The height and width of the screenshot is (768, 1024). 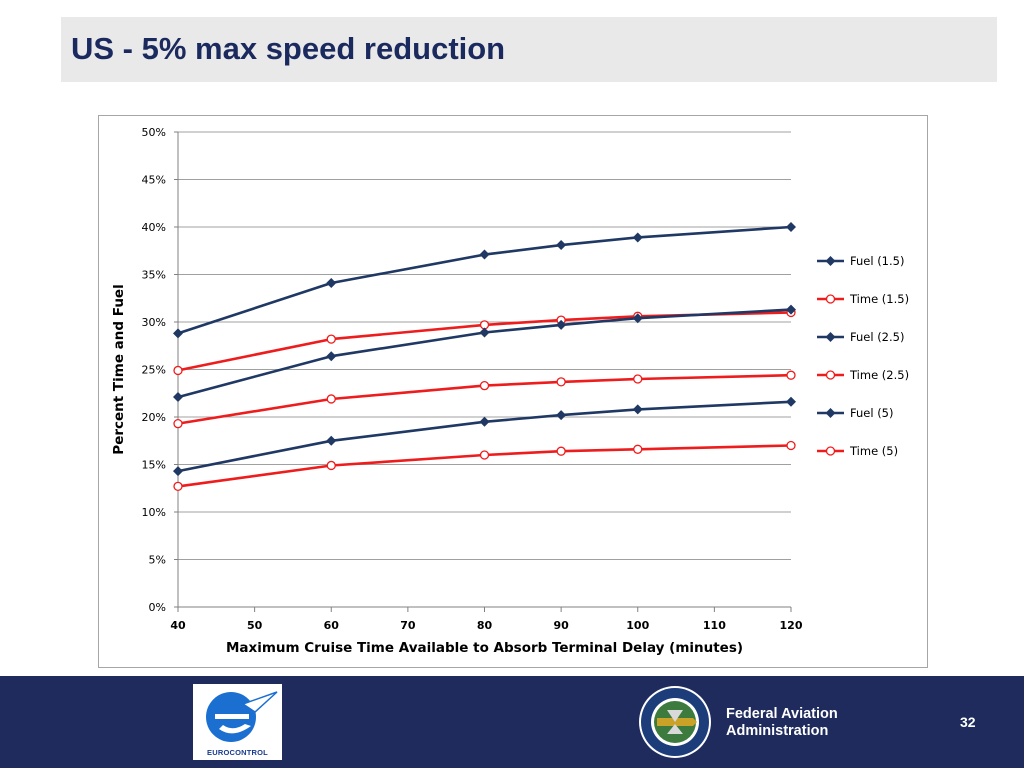 What do you see at coordinates (154, 512) in the screenshot?
I see `y-tick-label: 10%` at bounding box center [154, 512].